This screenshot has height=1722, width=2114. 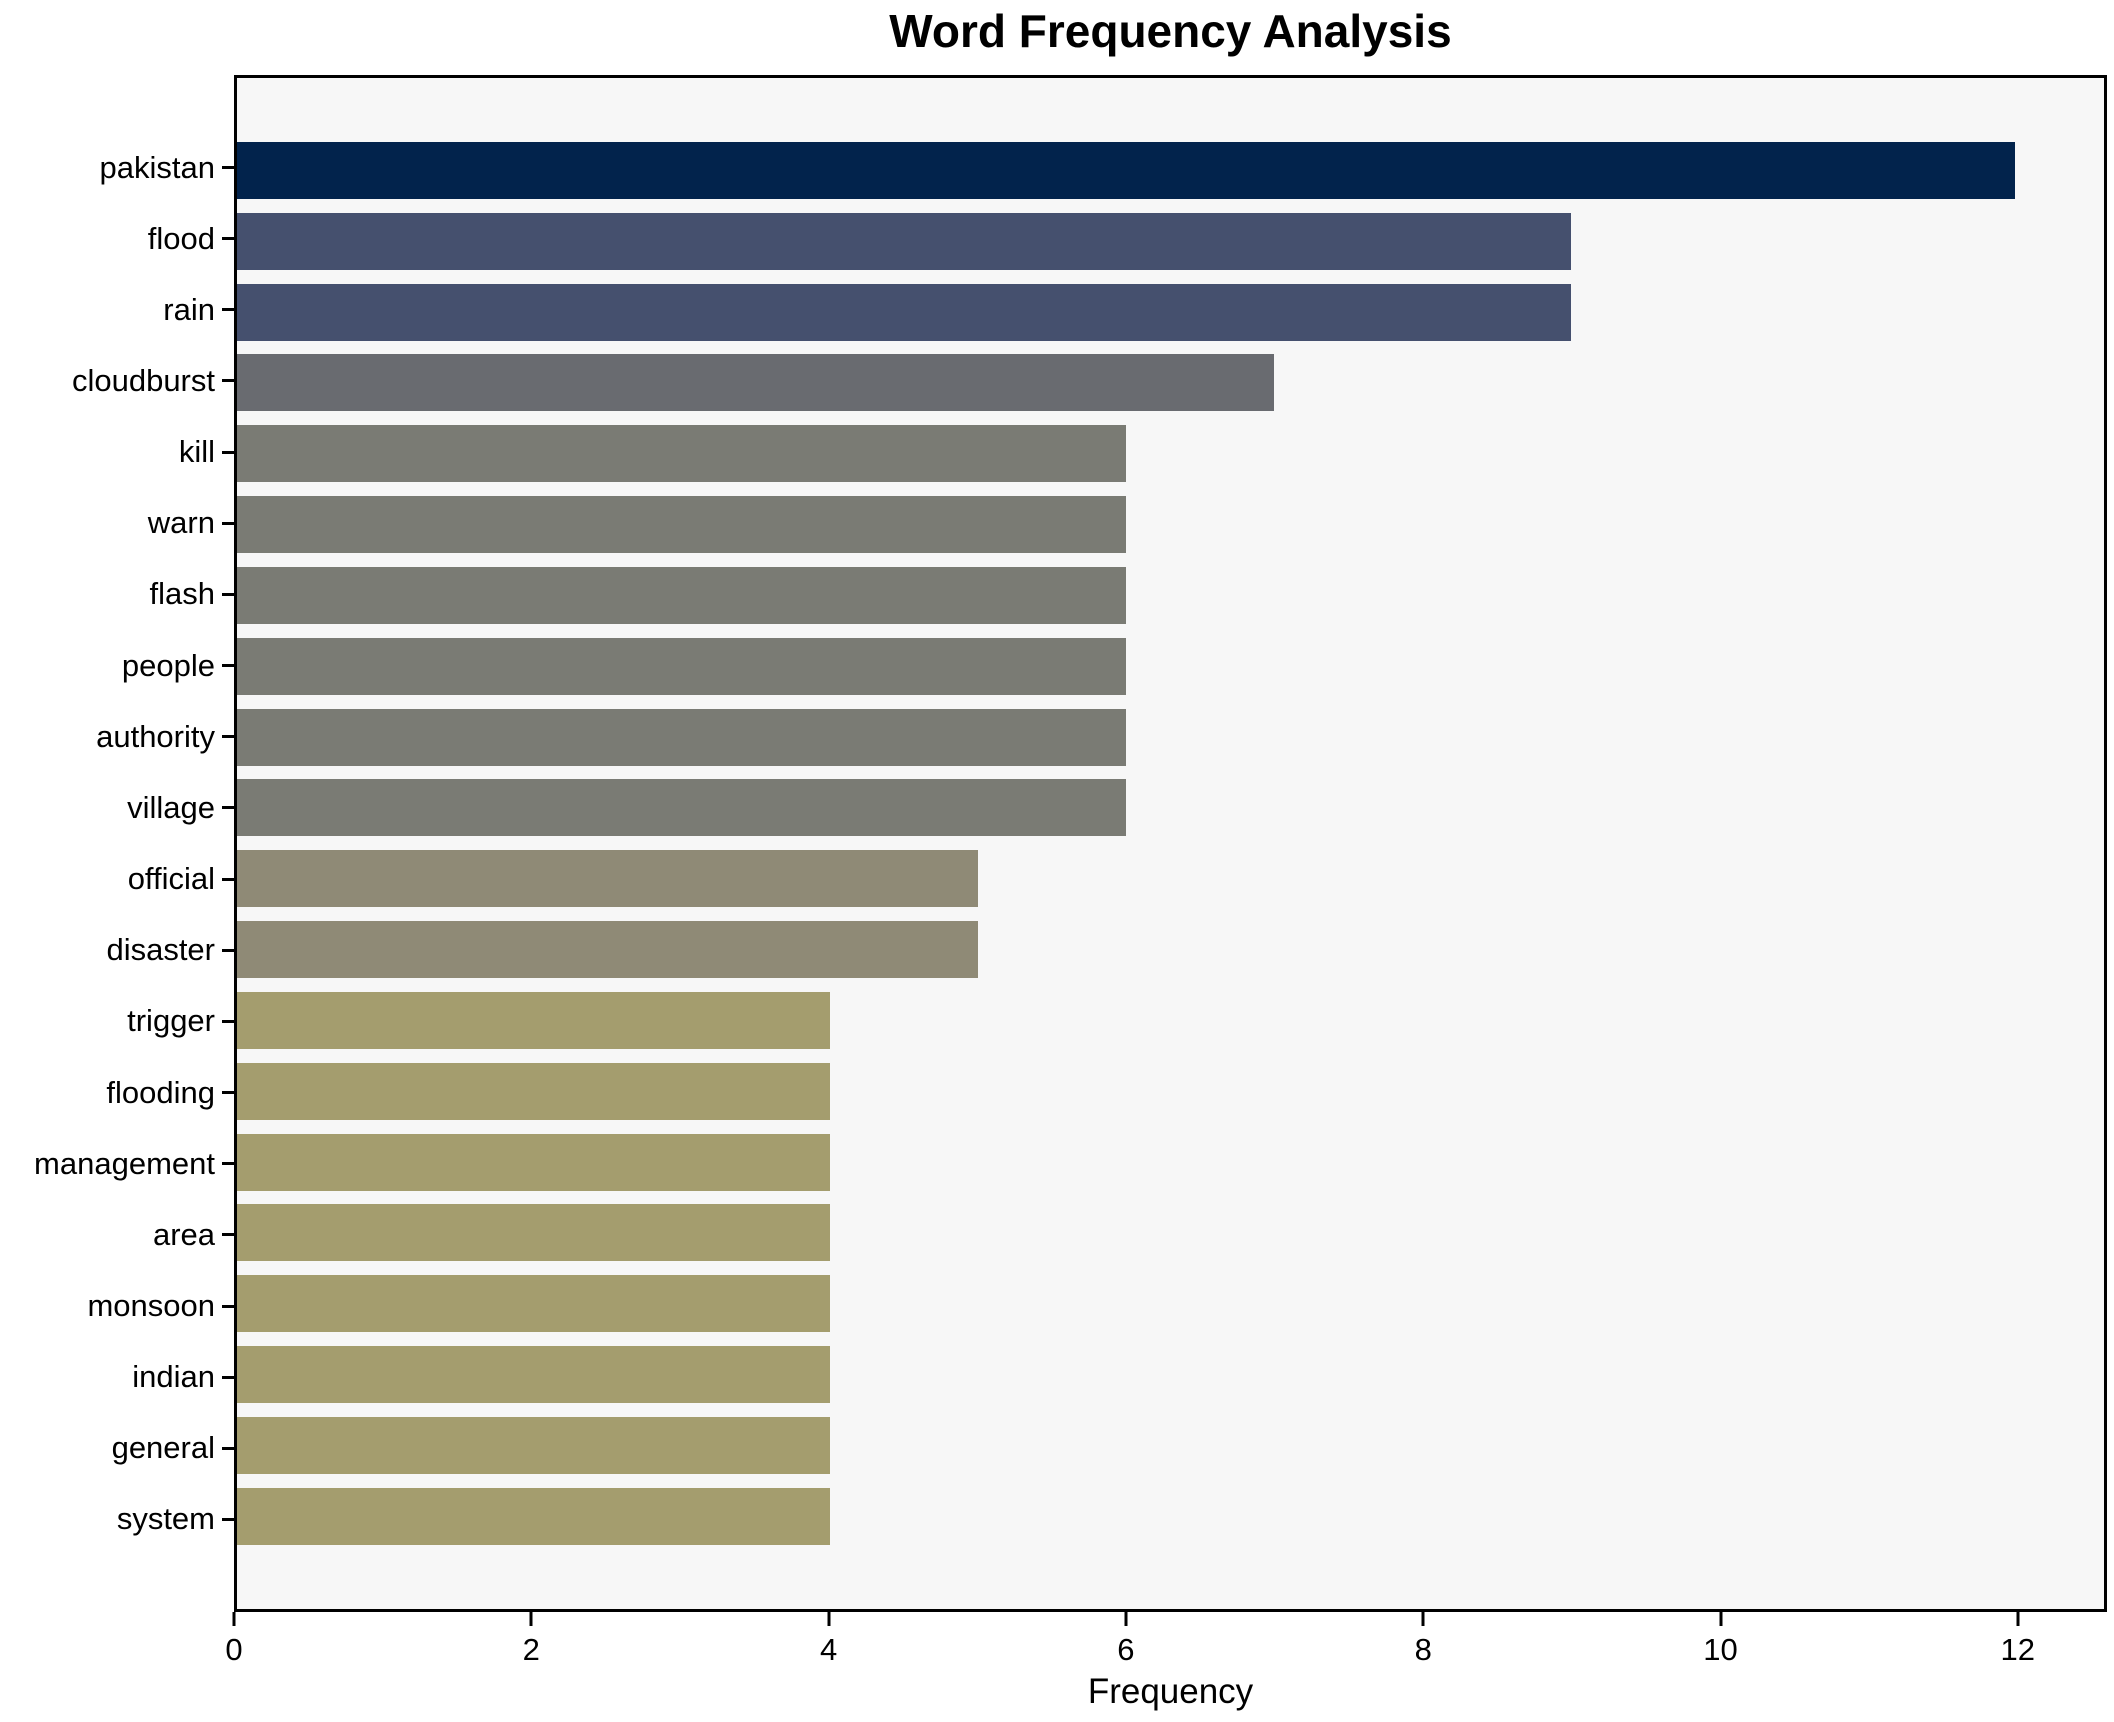 I want to click on bar-rain, so click(x=904, y=312).